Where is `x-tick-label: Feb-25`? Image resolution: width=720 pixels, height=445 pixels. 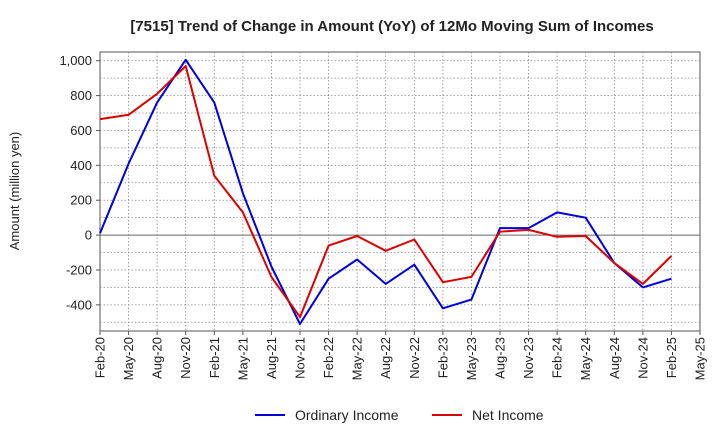 x-tick-label: Feb-25 is located at coordinates (671, 357).